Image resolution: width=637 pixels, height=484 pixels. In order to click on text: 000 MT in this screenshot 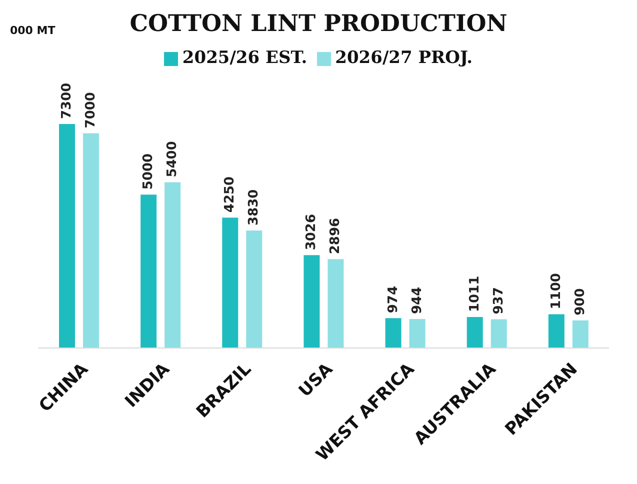, I will do `click(33, 30)`.